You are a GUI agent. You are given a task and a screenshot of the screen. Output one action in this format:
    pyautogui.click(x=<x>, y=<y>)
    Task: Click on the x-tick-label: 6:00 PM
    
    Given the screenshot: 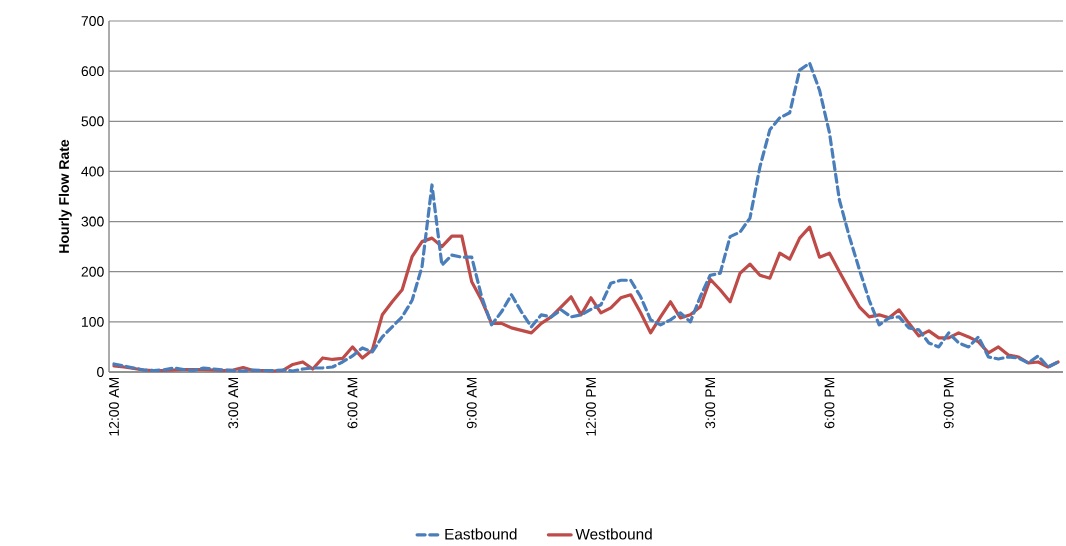 What is the action you would take?
    pyautogui.click(x=829, y=403)
    